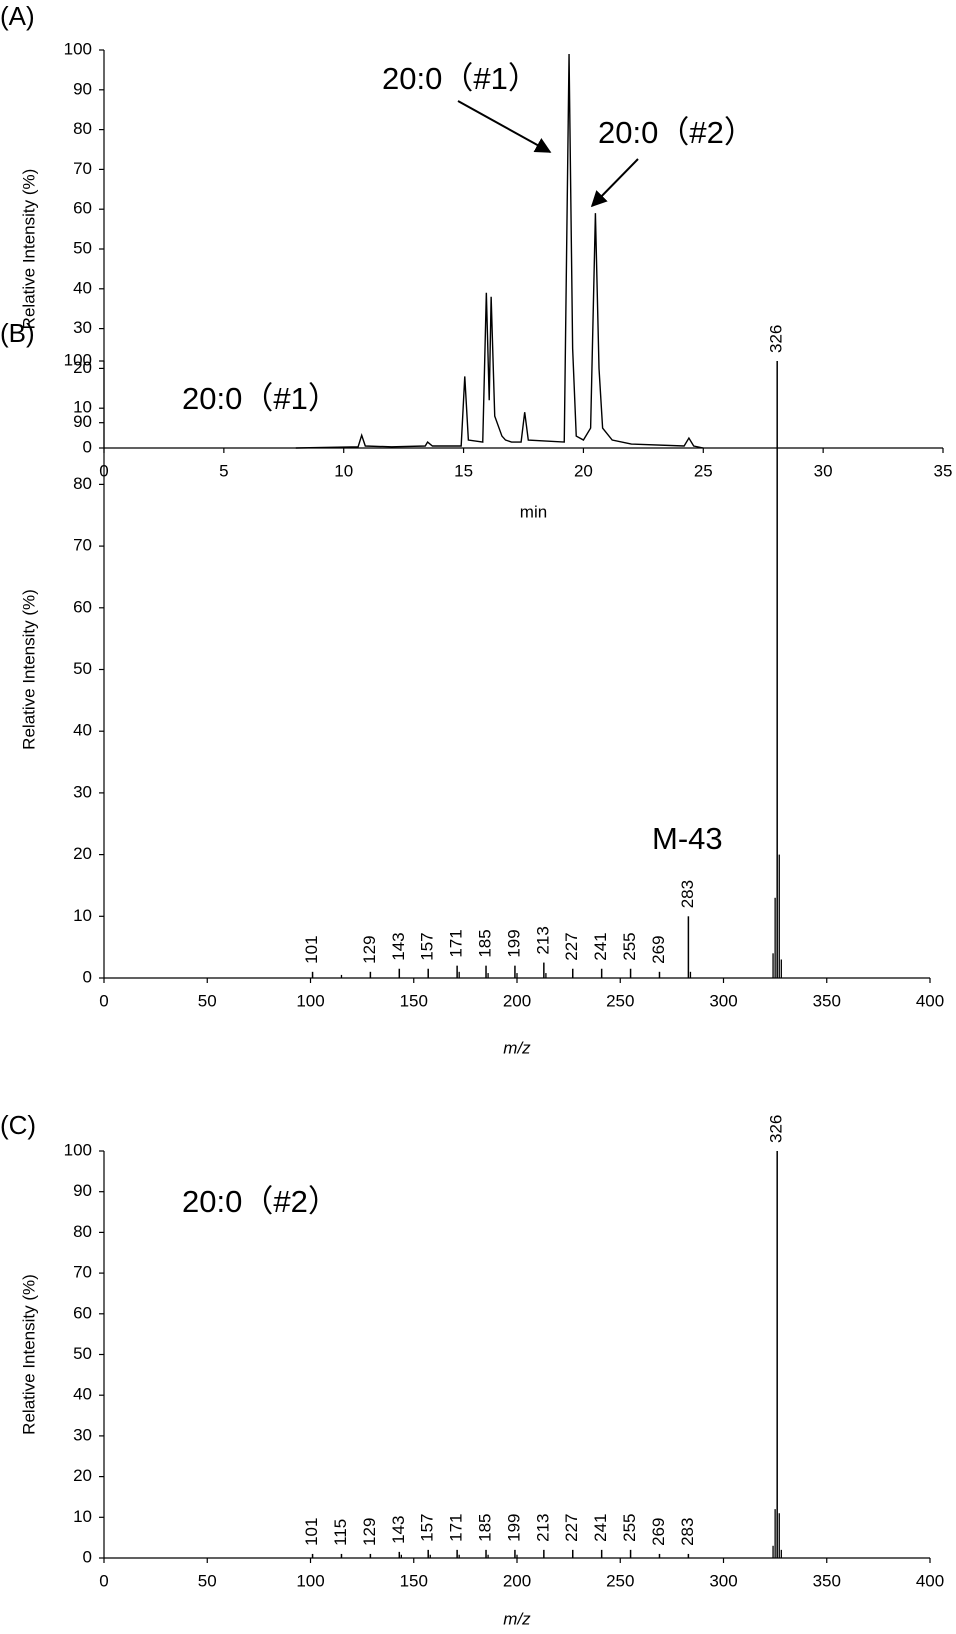  What do you see at coordinates (499, 251) in the screenshot?
I see `trace` at bounding box center [499, 251].